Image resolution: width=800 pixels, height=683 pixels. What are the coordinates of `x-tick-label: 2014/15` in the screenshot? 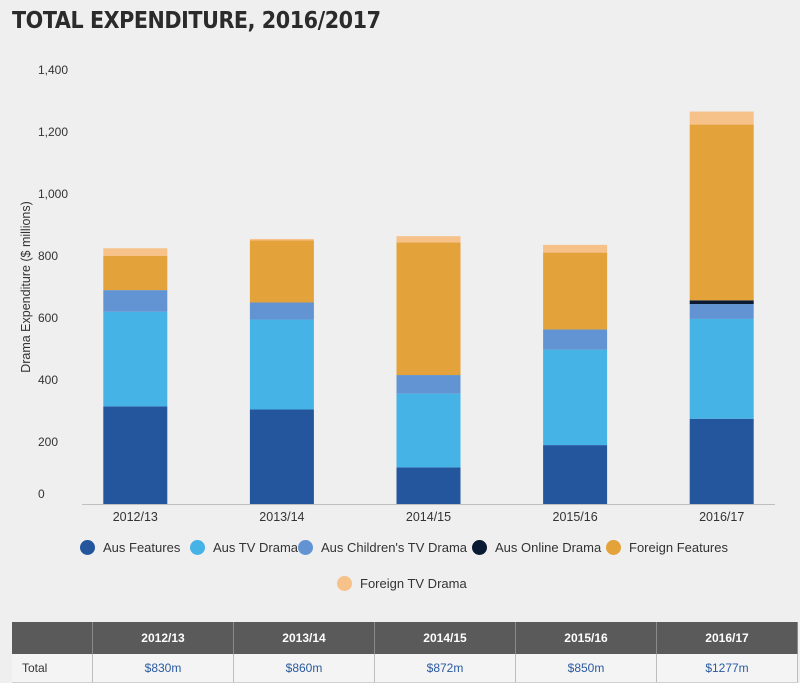 It's located at (428, 517).